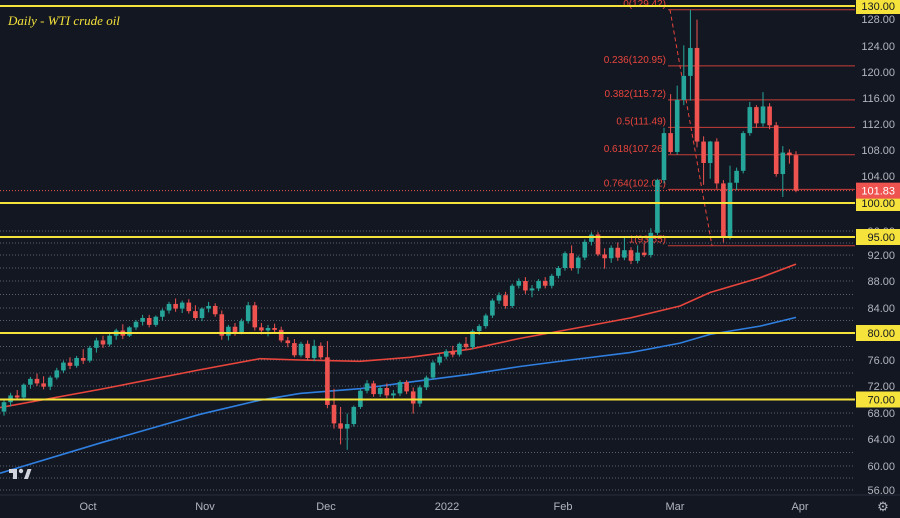 The image size is (900, 518). What do you see at coordinates (635, 94) in the screenshot?
I see `fib-level-label: 0.382(115.72)` at bounding box center [635, 94].